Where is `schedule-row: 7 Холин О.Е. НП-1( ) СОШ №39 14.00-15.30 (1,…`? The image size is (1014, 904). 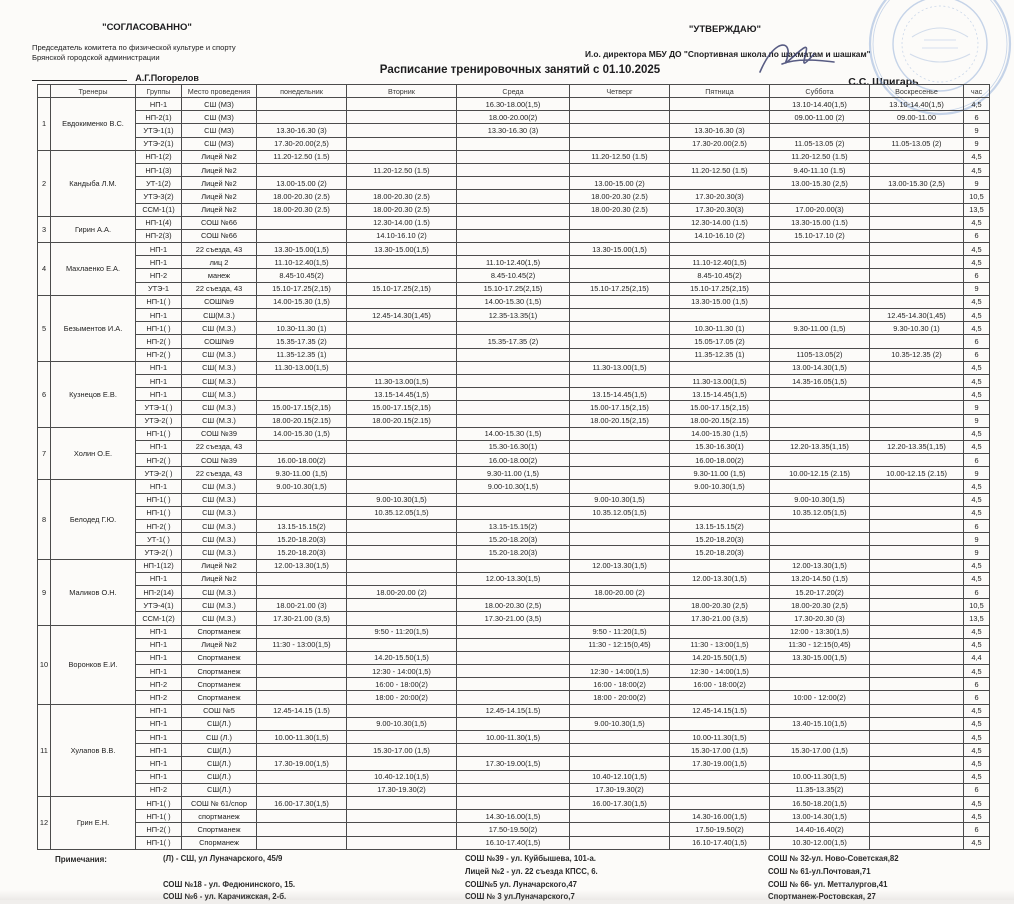
schedule-row: 7 Холин О.Е. НП-1( ) СОШ №39 14.00-15.30 (1,… is located at coordinates (513, 453).